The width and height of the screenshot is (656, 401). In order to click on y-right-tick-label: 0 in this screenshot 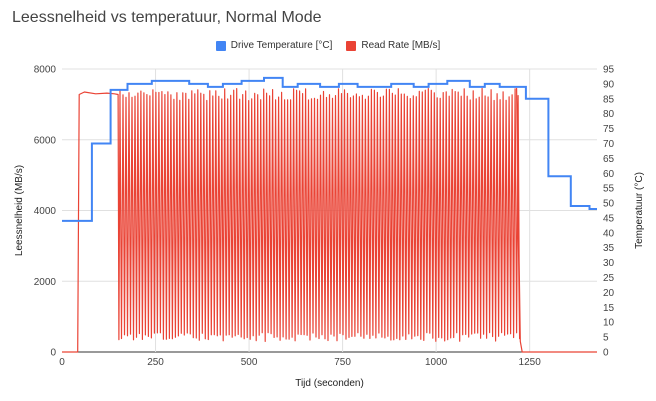, I will do `click(606, 353)`.